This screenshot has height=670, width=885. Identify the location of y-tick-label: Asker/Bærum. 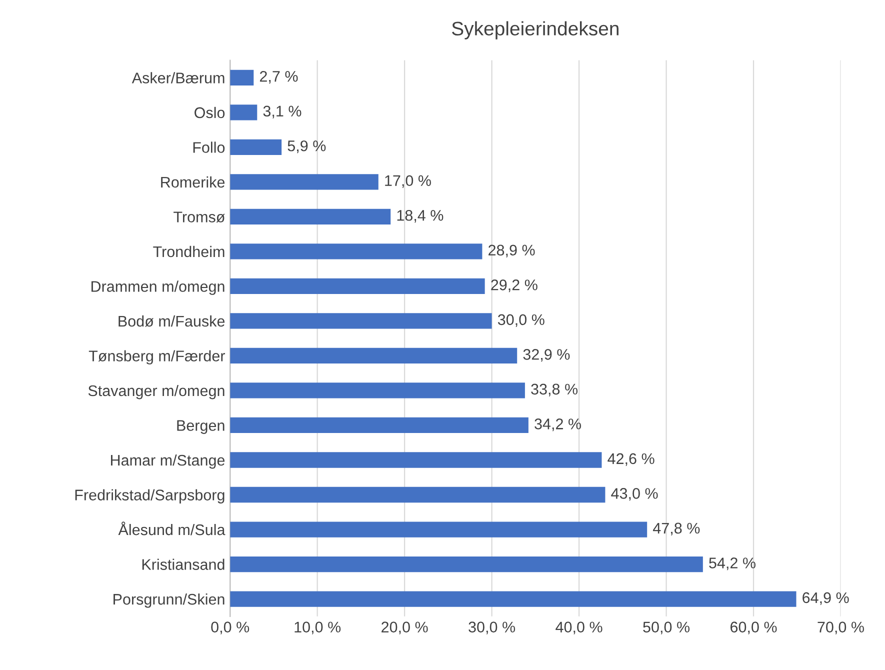
(178, 78).